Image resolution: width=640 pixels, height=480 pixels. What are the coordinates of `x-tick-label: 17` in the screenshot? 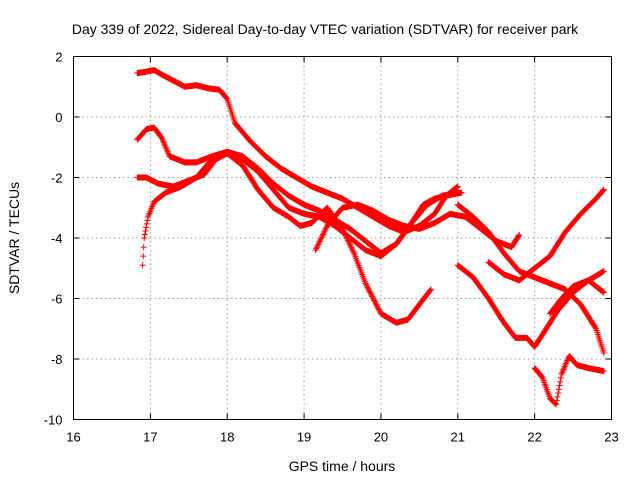 It's located at (150, 437).